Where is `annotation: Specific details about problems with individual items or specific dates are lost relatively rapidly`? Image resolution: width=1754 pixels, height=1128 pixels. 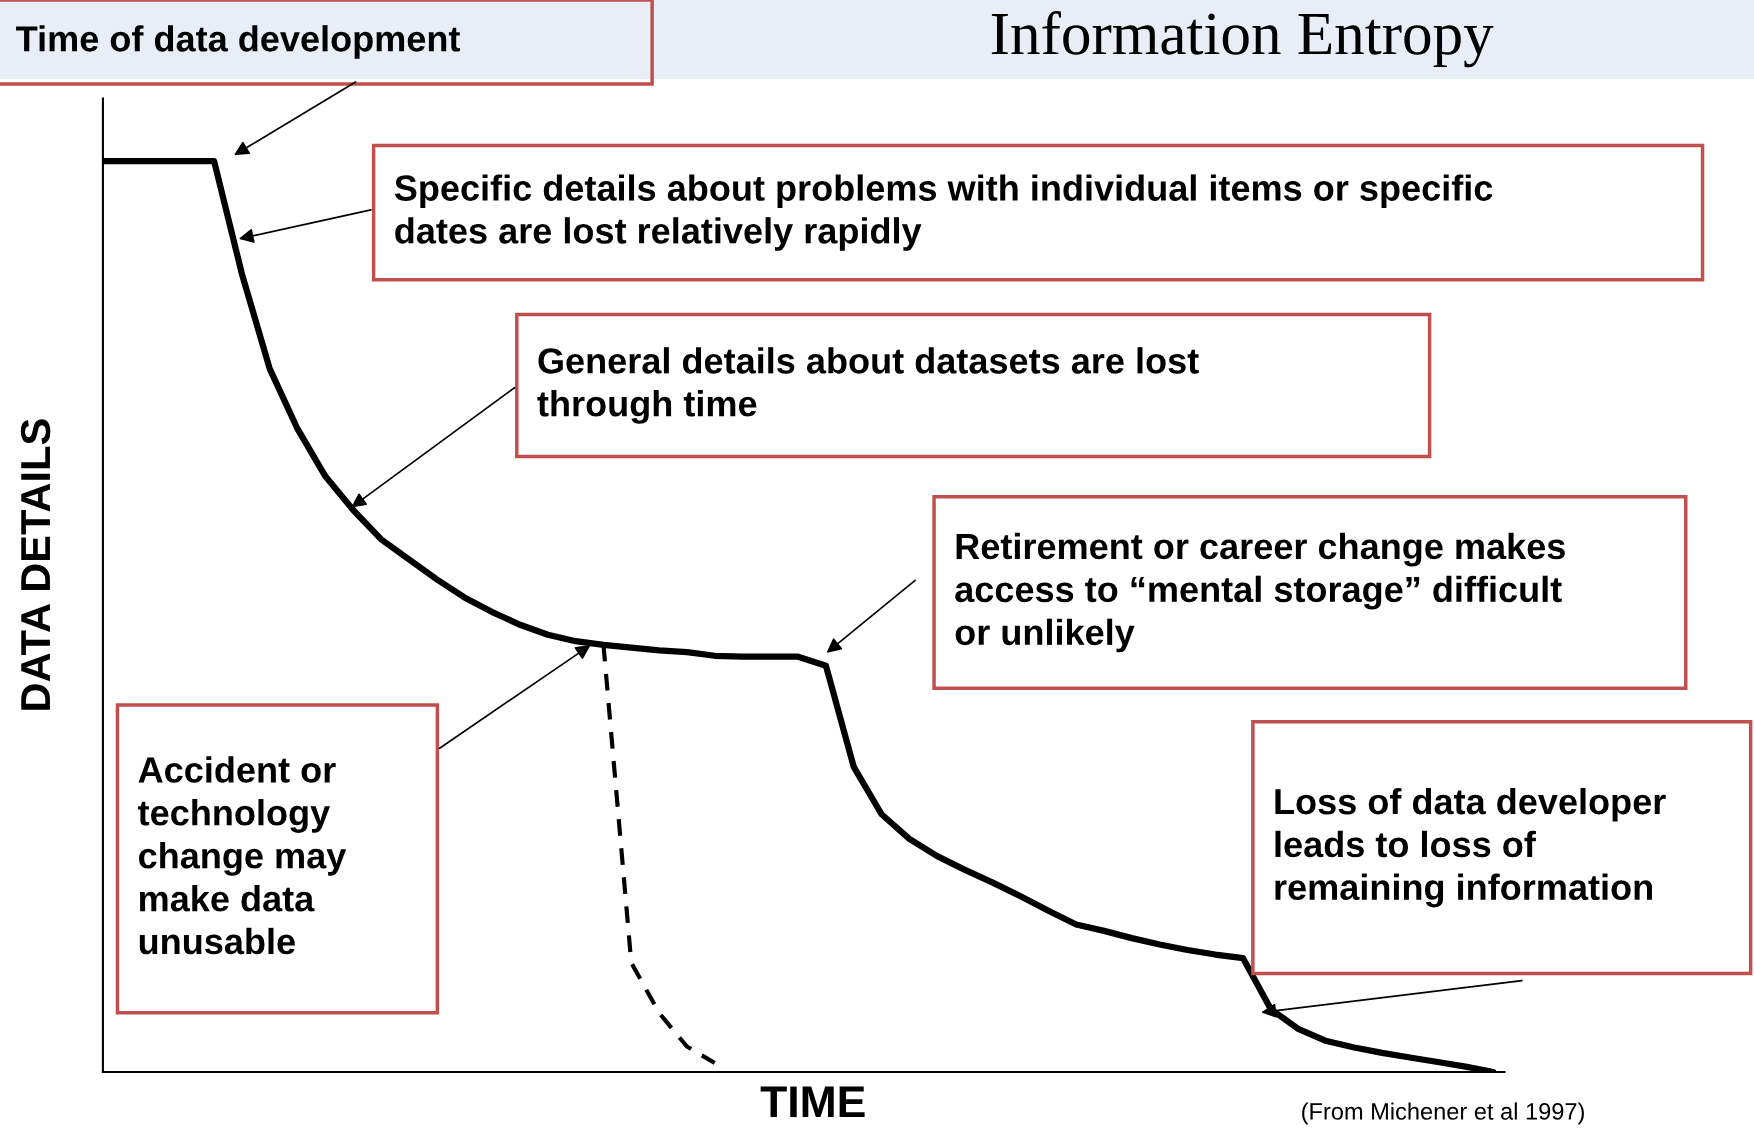
annotation: Specific details about problems with individual items or specific dates are lost relatively rapidly is located at coordinates (943, 212).